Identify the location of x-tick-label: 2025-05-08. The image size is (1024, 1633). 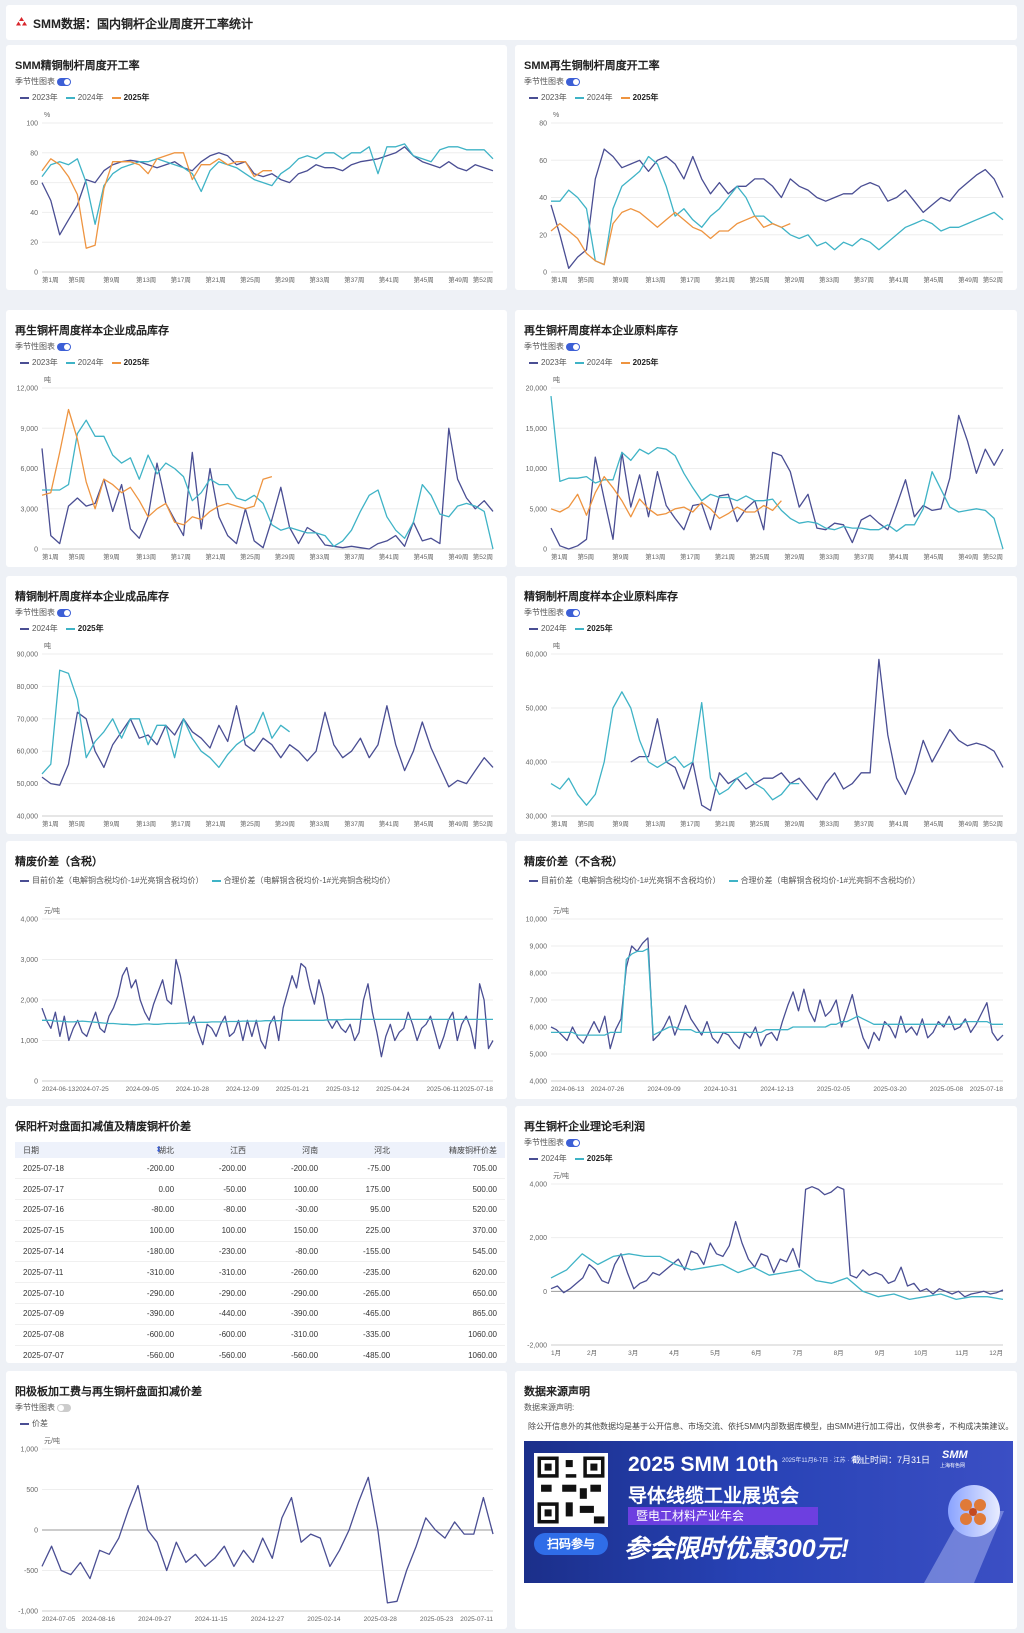
(947, 1089).